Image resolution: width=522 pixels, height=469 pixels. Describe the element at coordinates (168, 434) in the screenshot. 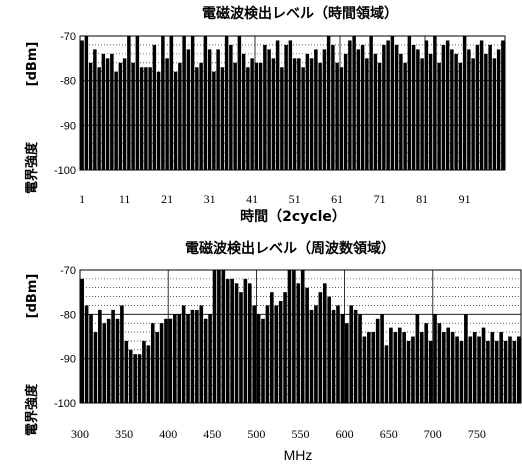

I see `x-tick-label: 400` at that location.